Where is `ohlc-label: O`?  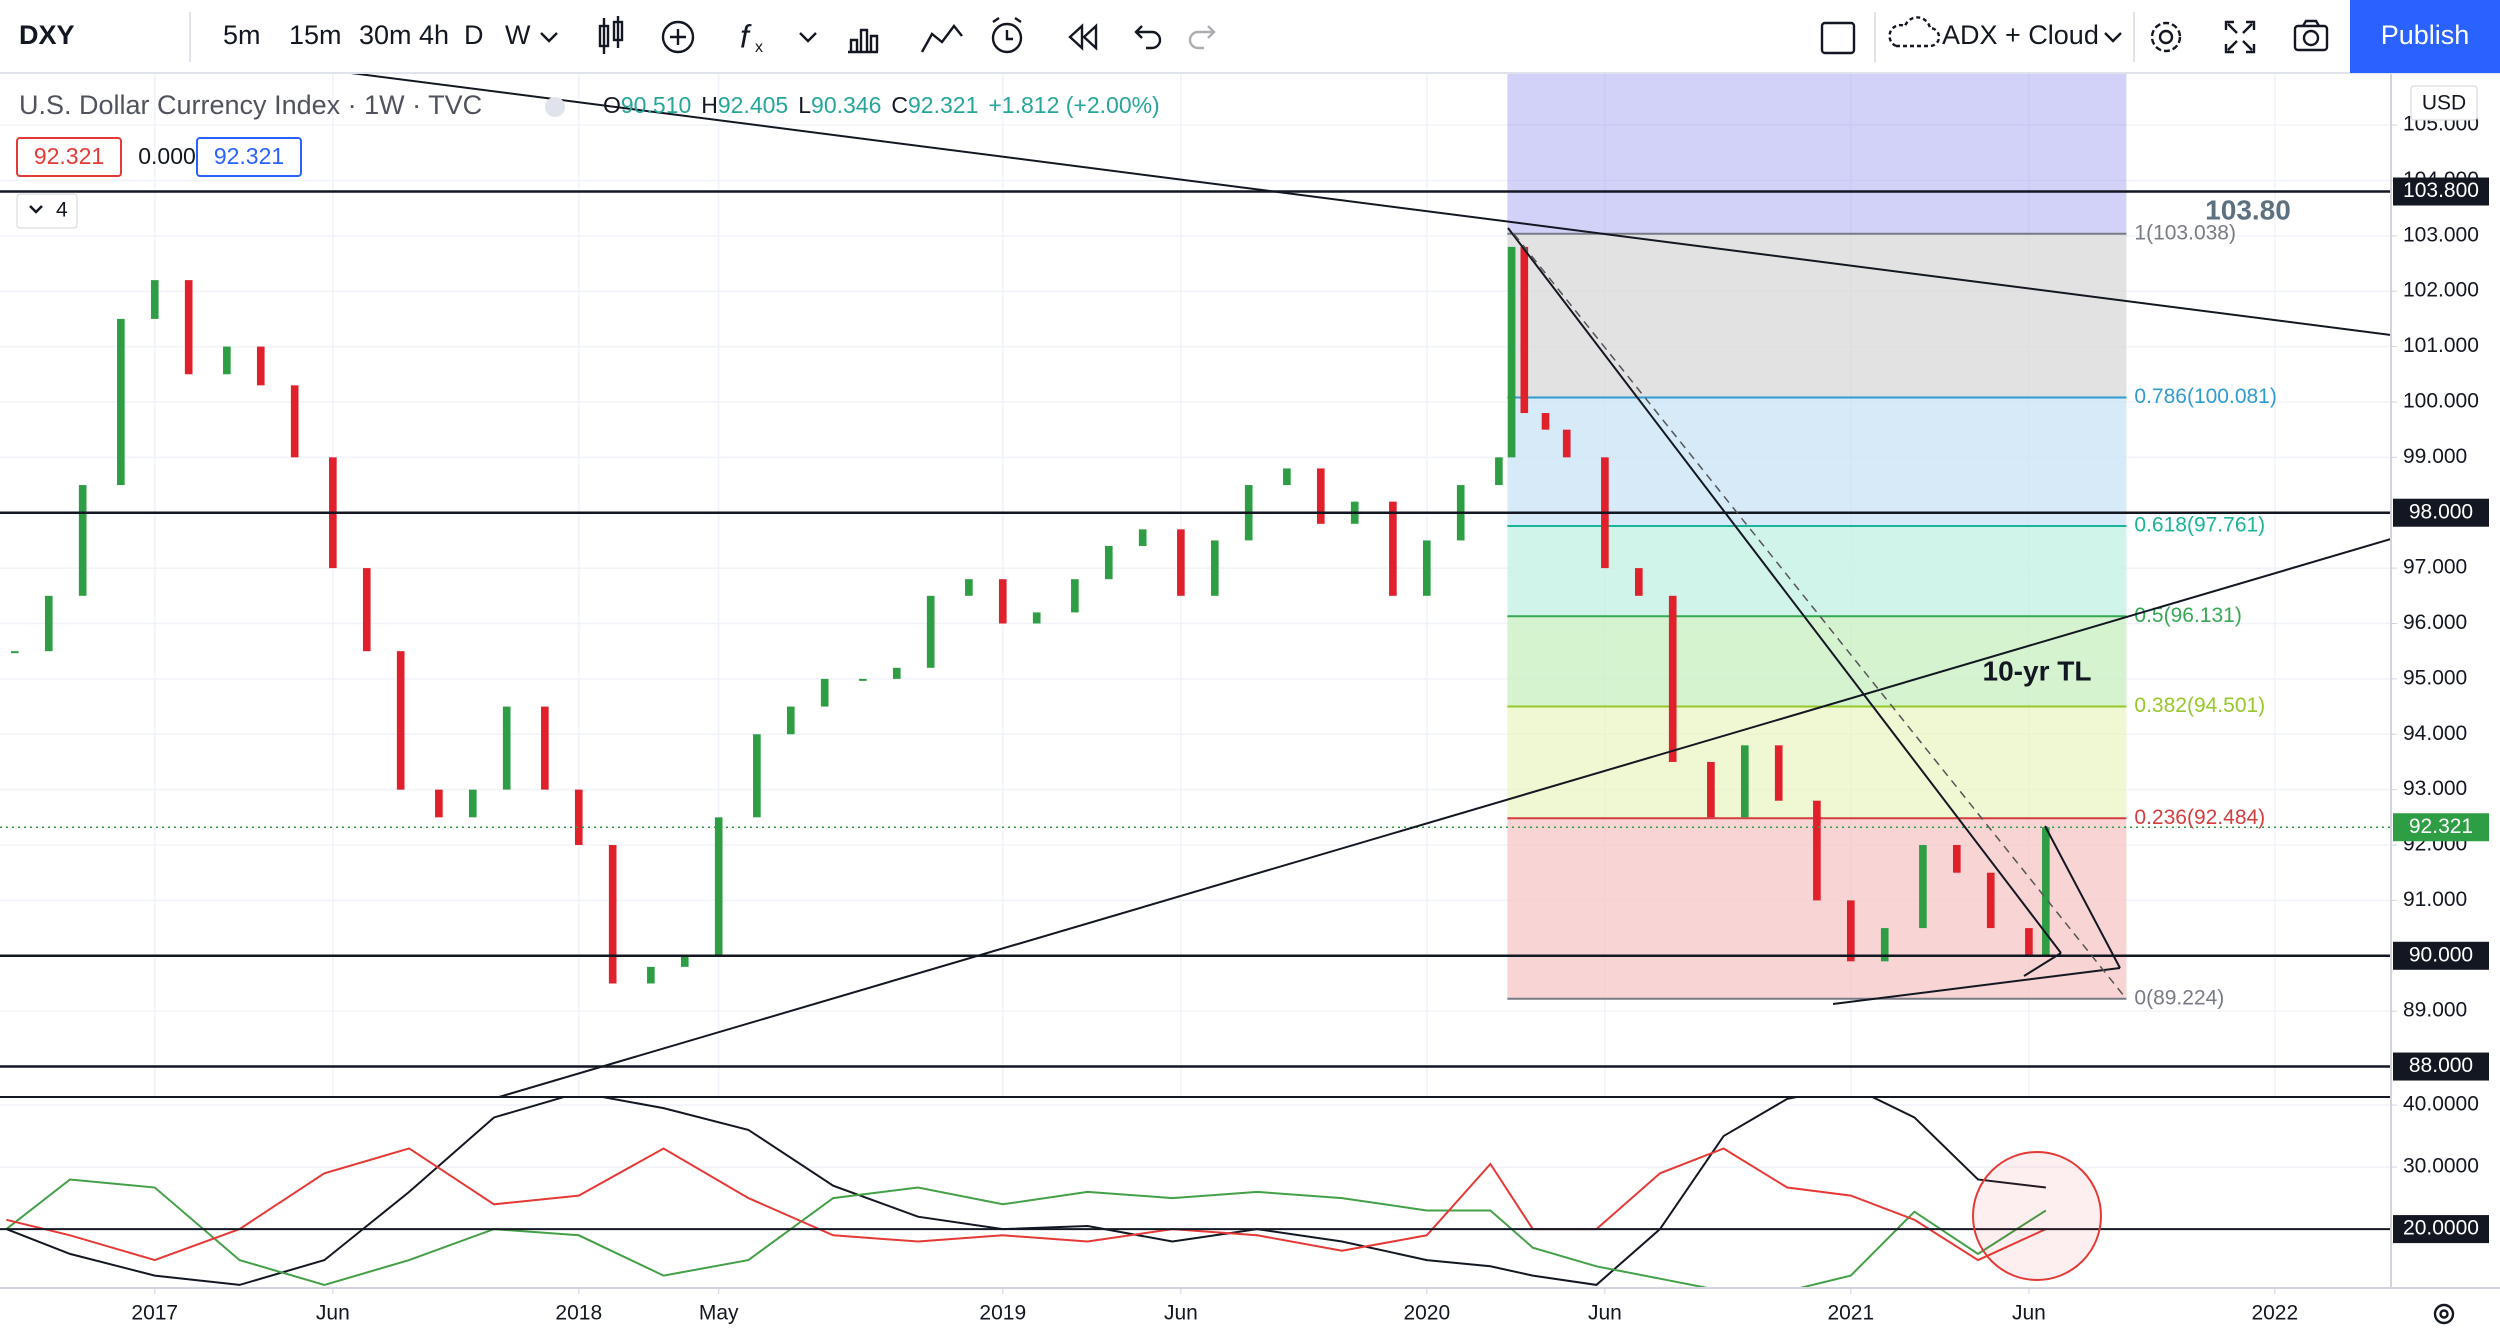 ohlc-label: O is located at coordinates (612, 105).